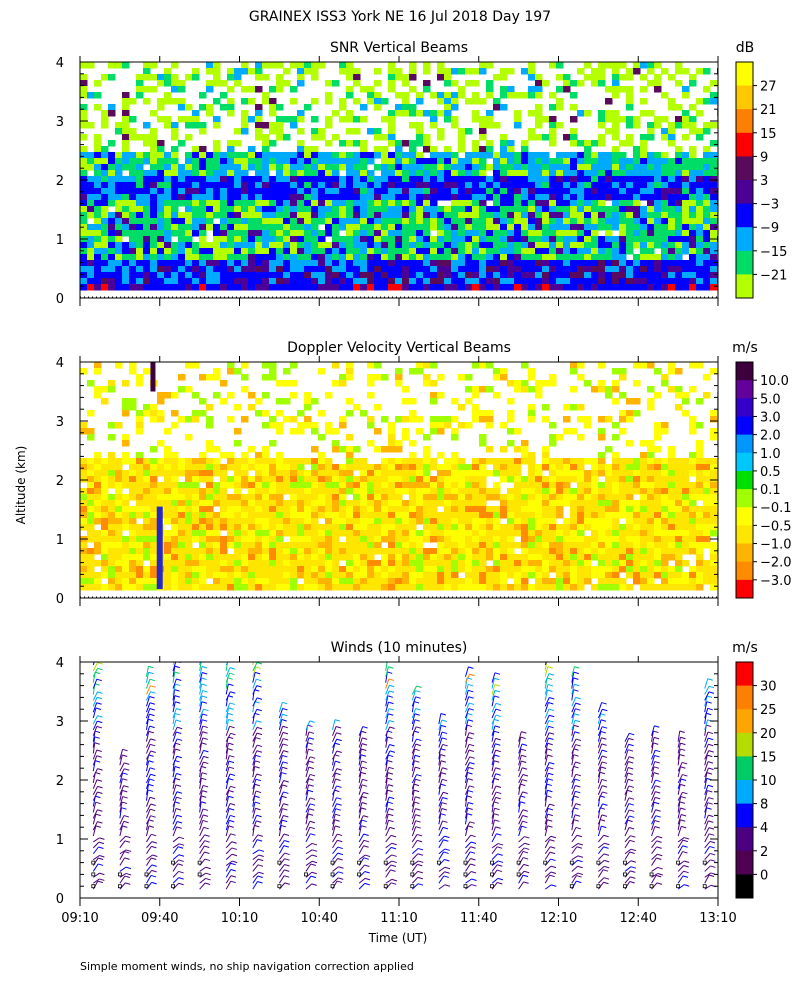  What do you see at coordinates (768, 710) in the screenshot?
I see `colorbar-label: 25` at bounding box center [768, 710].